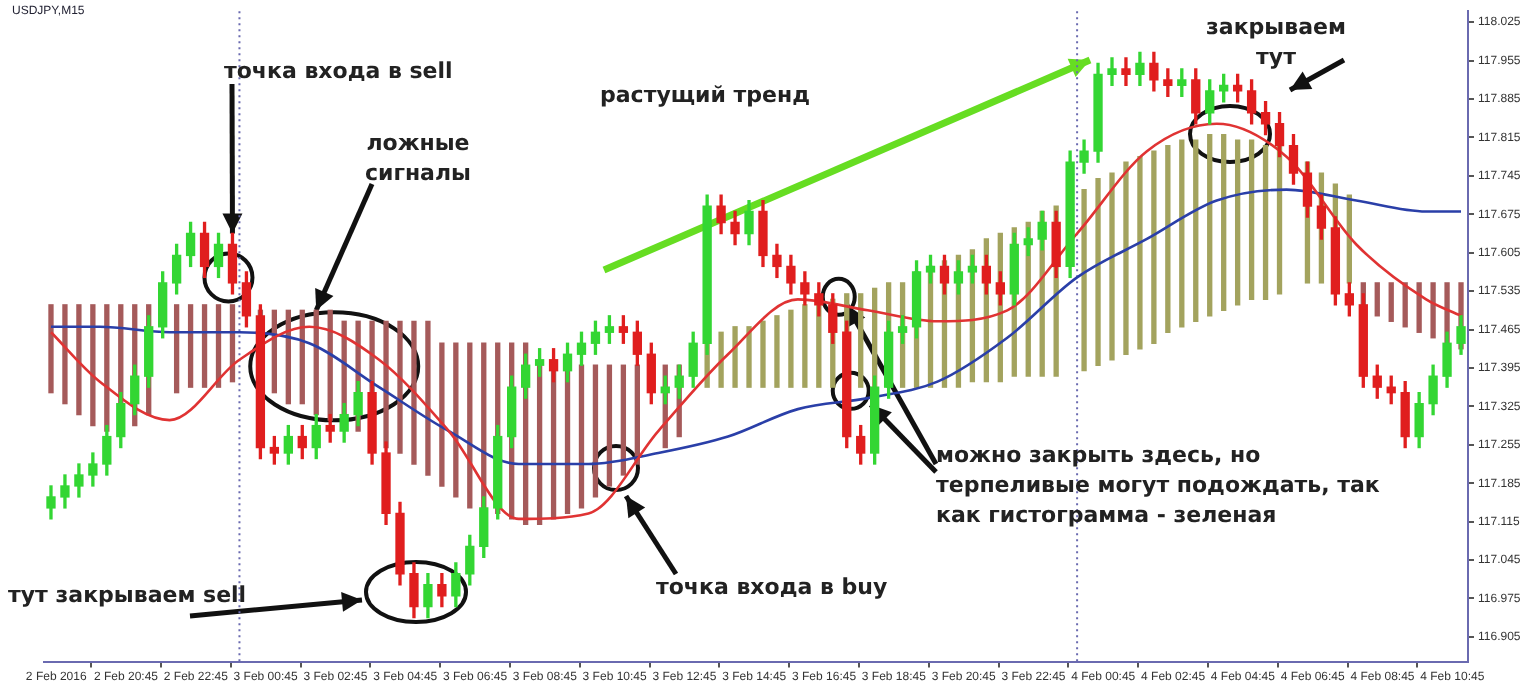  Describe the element at coordinates (706, 95) in the screenshot. I see `annotation: растущий тренд` at that location.